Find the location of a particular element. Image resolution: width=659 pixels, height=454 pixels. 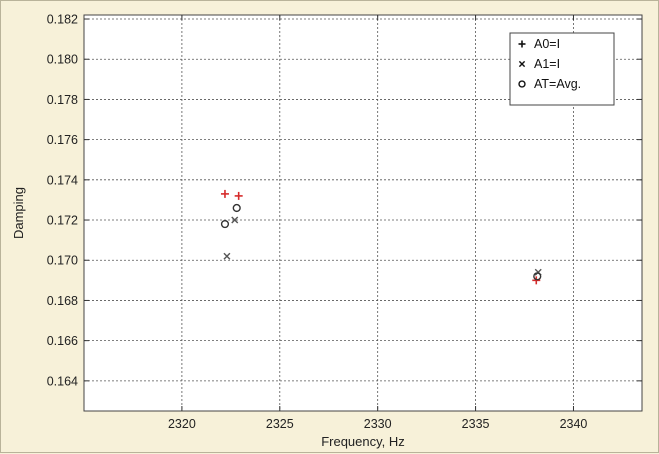

y-tick-label: 0.180 is located at coordinates (62, 60).